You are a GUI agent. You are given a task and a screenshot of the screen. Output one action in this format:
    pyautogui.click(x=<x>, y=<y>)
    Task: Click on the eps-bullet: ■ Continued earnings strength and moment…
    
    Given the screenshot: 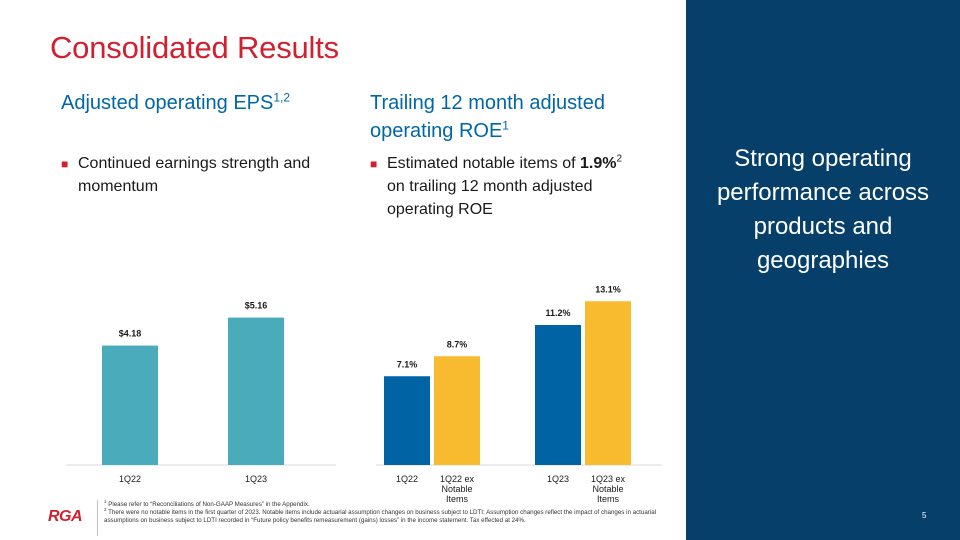 What is the action you would take?
    pyautogui.click(x=196, y=175)
    